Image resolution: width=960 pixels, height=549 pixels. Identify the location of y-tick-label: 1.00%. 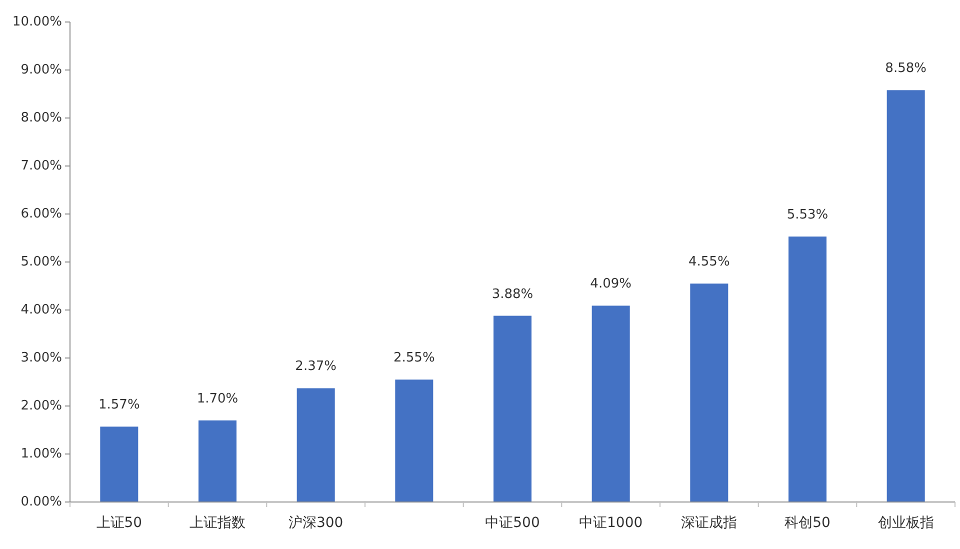
(41, 454).